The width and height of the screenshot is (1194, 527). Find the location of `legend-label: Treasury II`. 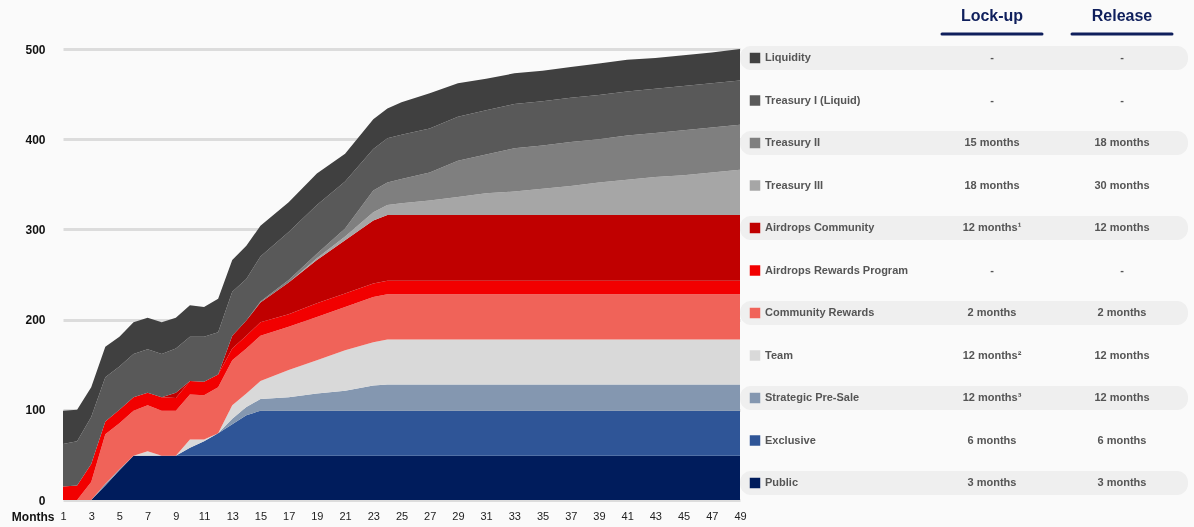

legend-label: Treasury II is located at coordinates (793, 142).